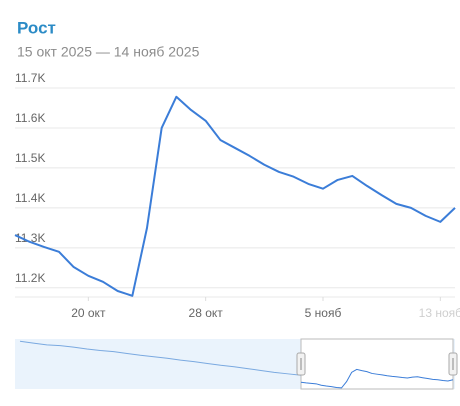  What do you see at coordinates (36, 27) in the screenshot?
I see `chart-title: Рост` at bounding box center [36, 27].